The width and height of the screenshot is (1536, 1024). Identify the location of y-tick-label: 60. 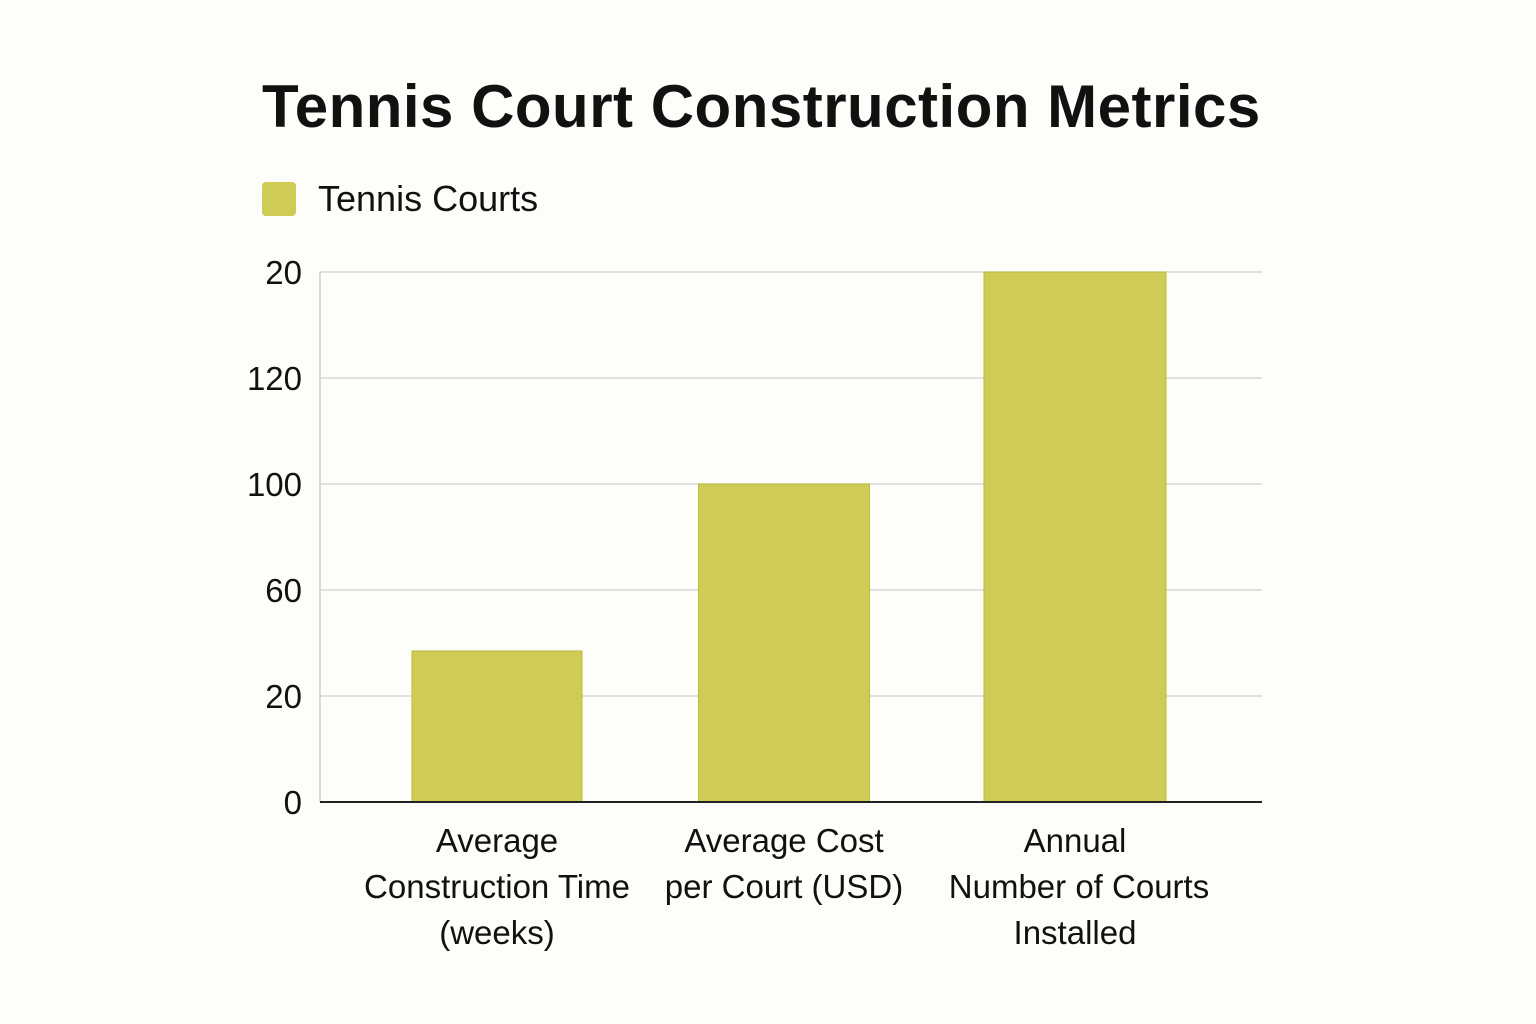
(283, 590).